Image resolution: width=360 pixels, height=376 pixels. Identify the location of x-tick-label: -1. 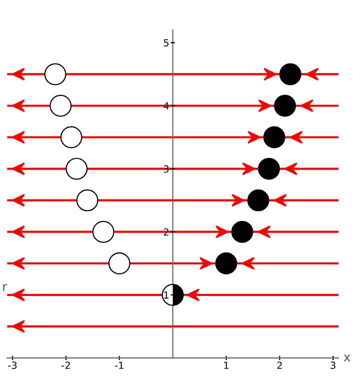
(119, 365).